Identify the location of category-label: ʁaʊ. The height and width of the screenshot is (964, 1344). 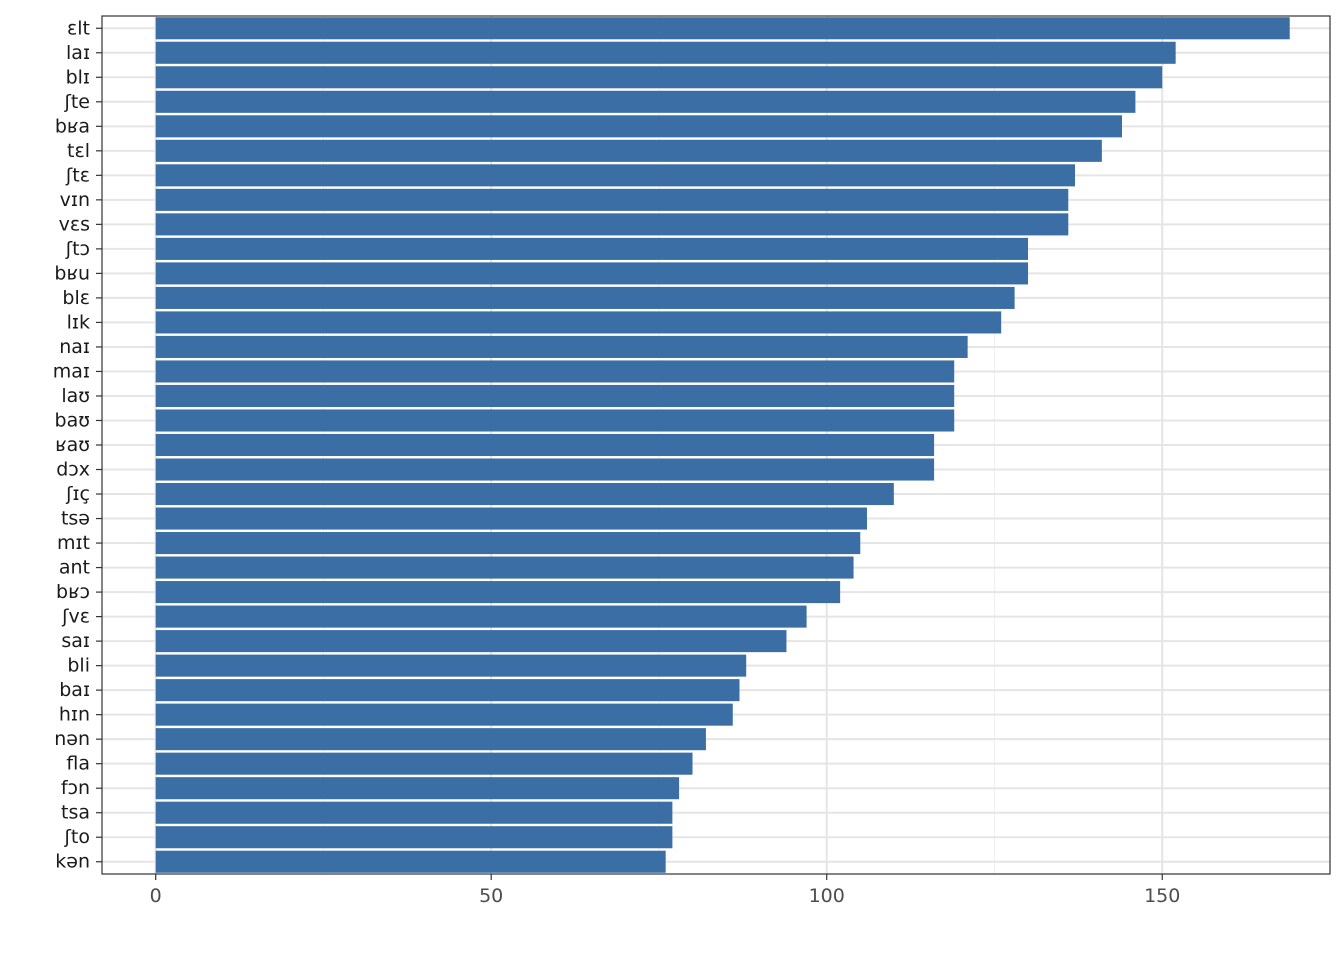
(72, 445).